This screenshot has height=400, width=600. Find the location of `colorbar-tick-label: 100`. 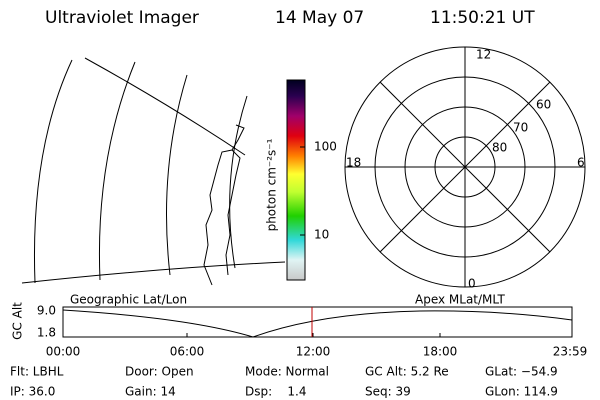

colorbar-tick-label: 100 is located at coordinates (325, 147).